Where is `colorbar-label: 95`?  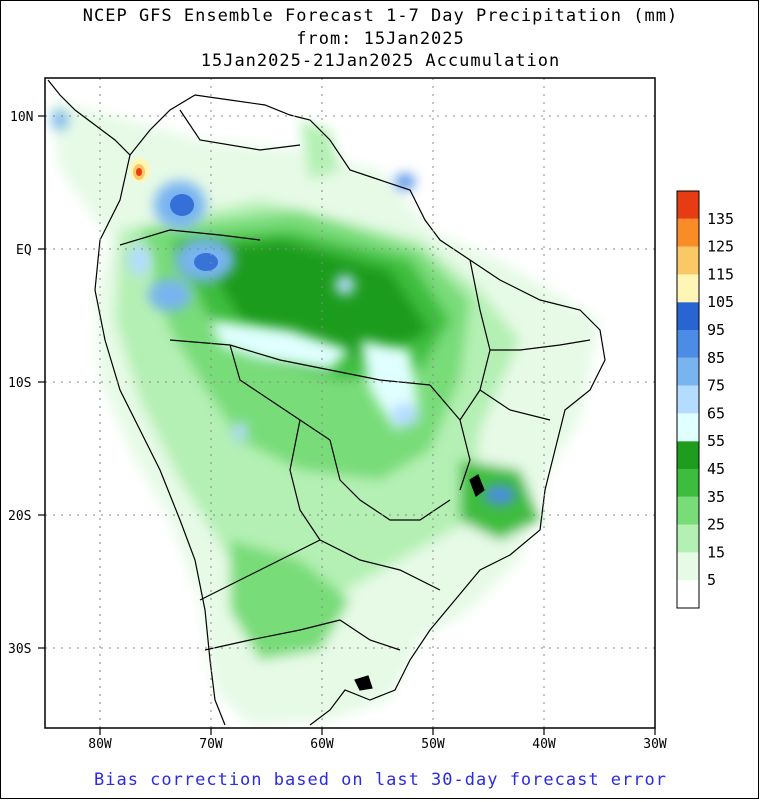 colorbar-label: 95 is located at coordinates (716, 330).